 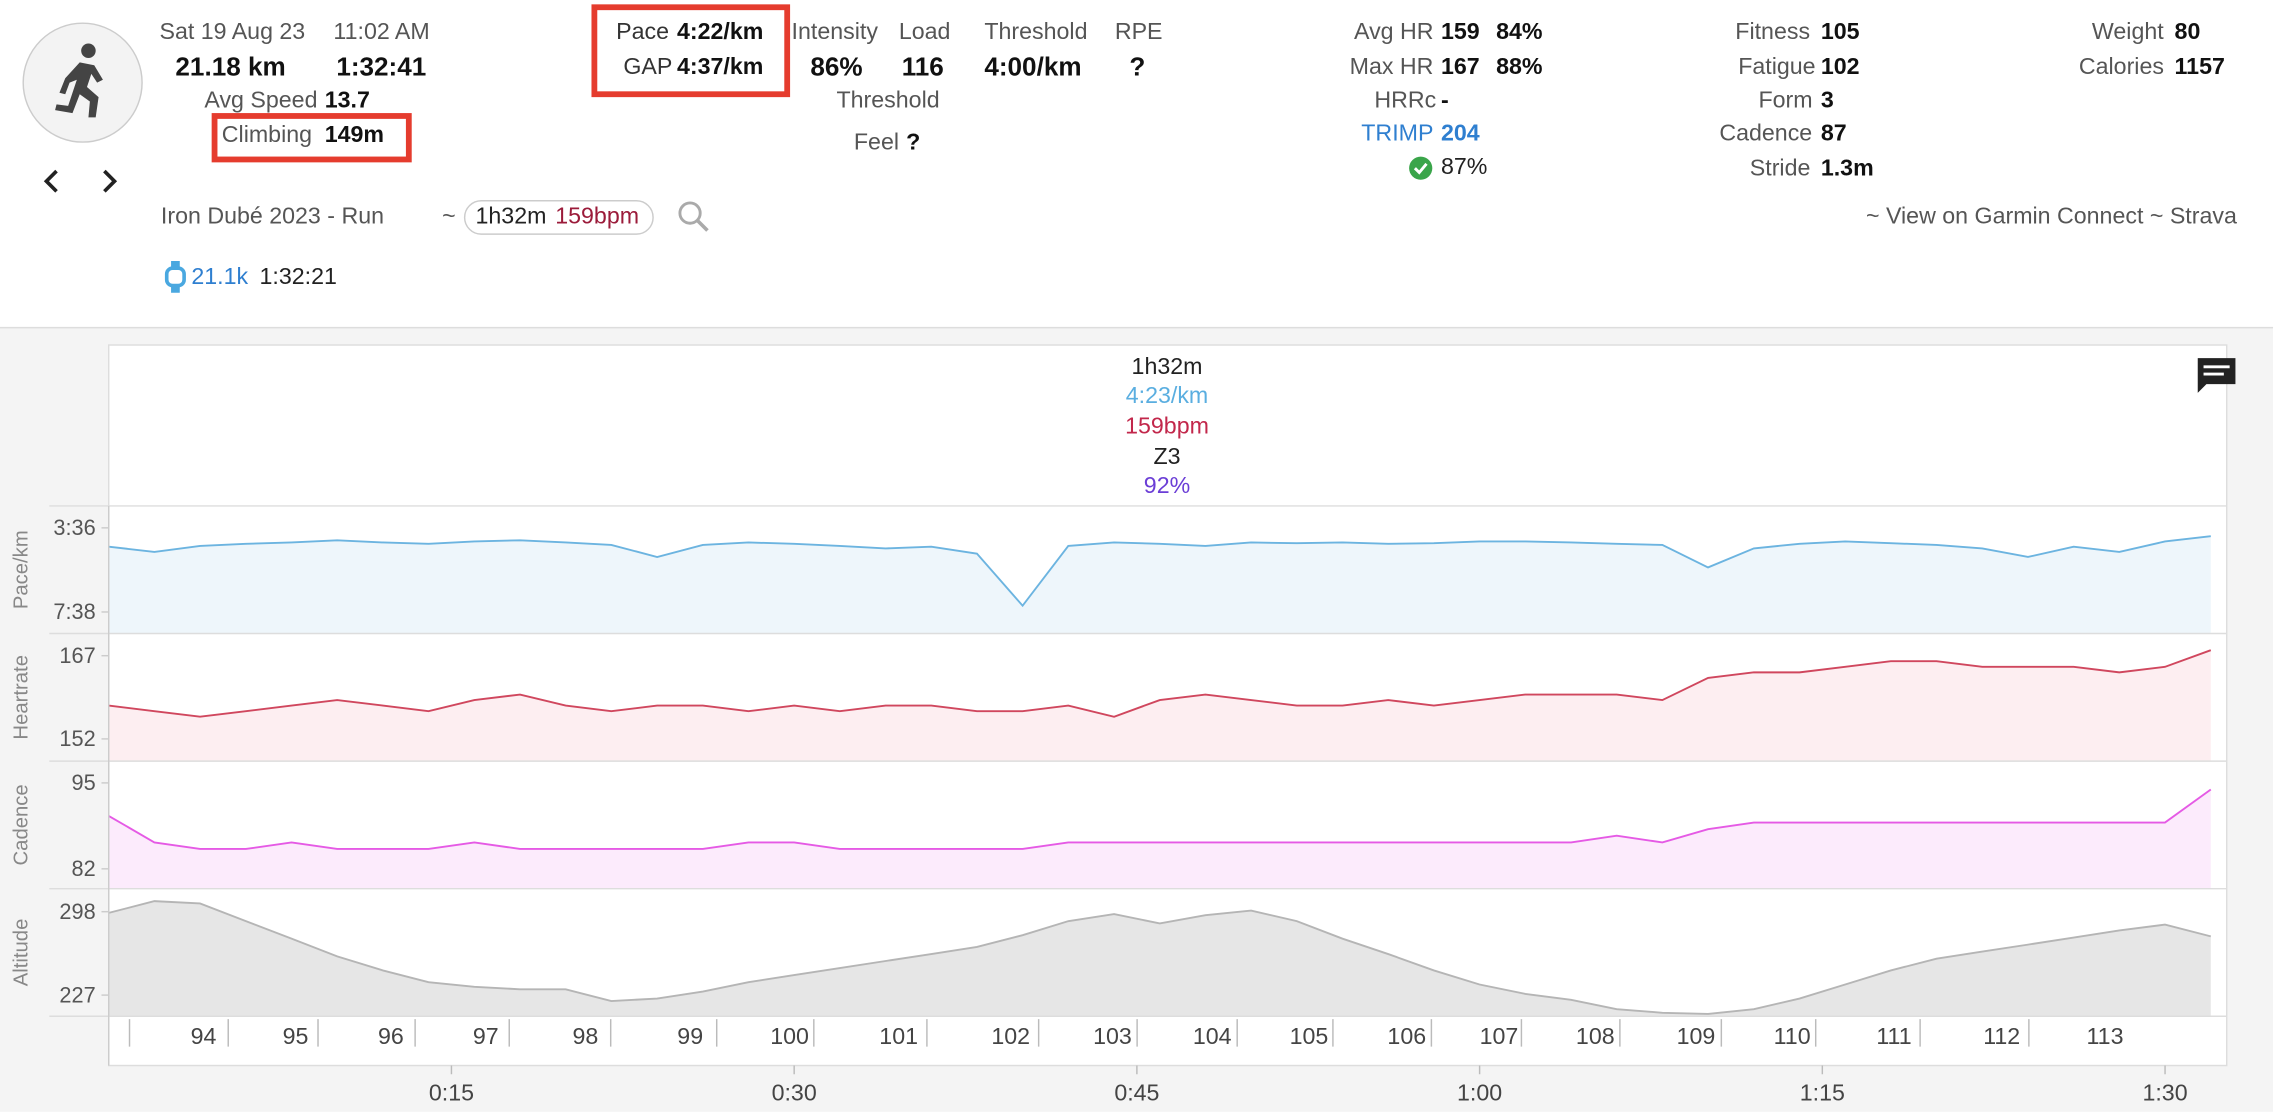 What do you see at coordinates (83, 83) in the screenshot?
I see `avatar` at bounding box center [83, 83].